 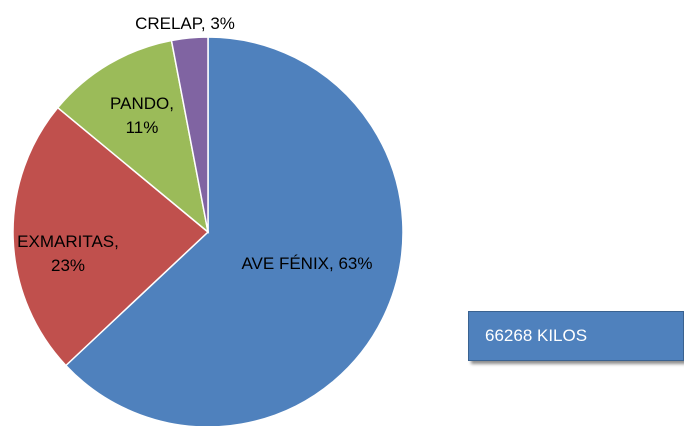 What do you see at coordinates (142, 115) in the screenshot?
I see `data-label: PANDO, 11%` at bounding box center [142, 115].